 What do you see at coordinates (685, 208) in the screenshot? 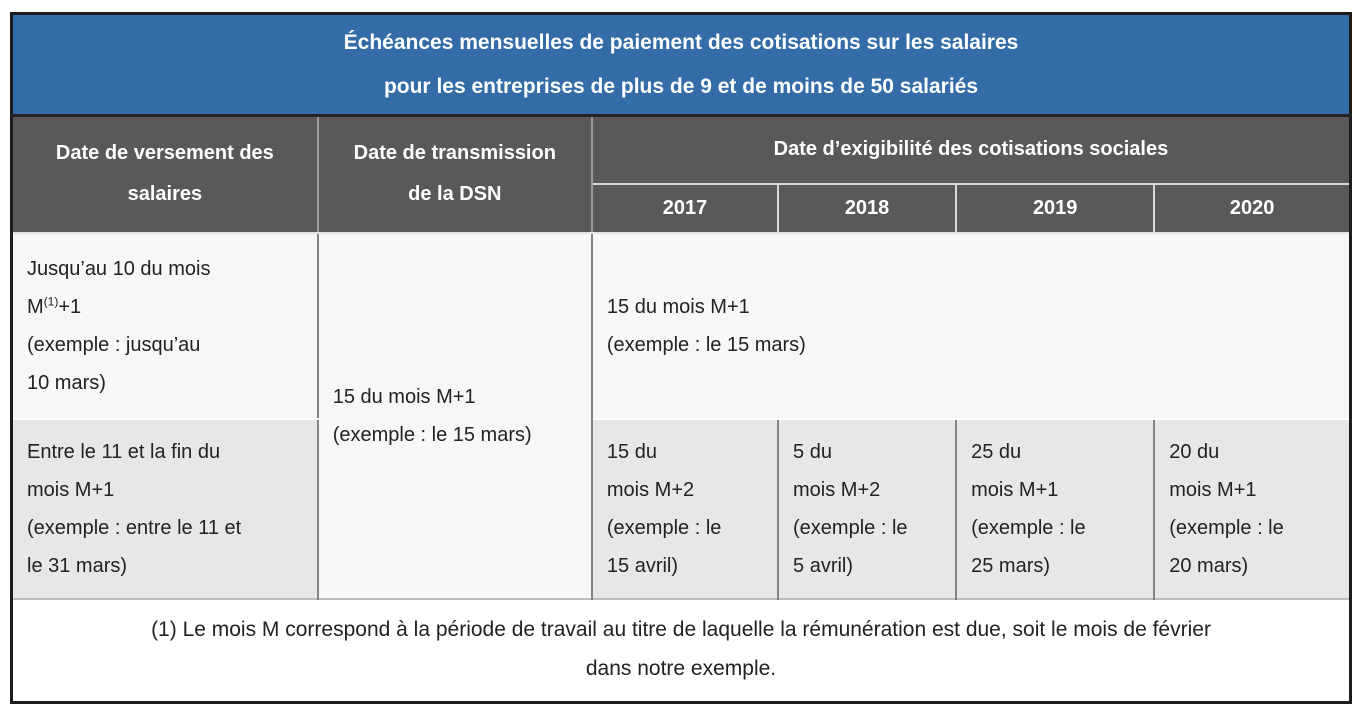
I see `year-header-2017: 2017` at bounding box center [685, 208].